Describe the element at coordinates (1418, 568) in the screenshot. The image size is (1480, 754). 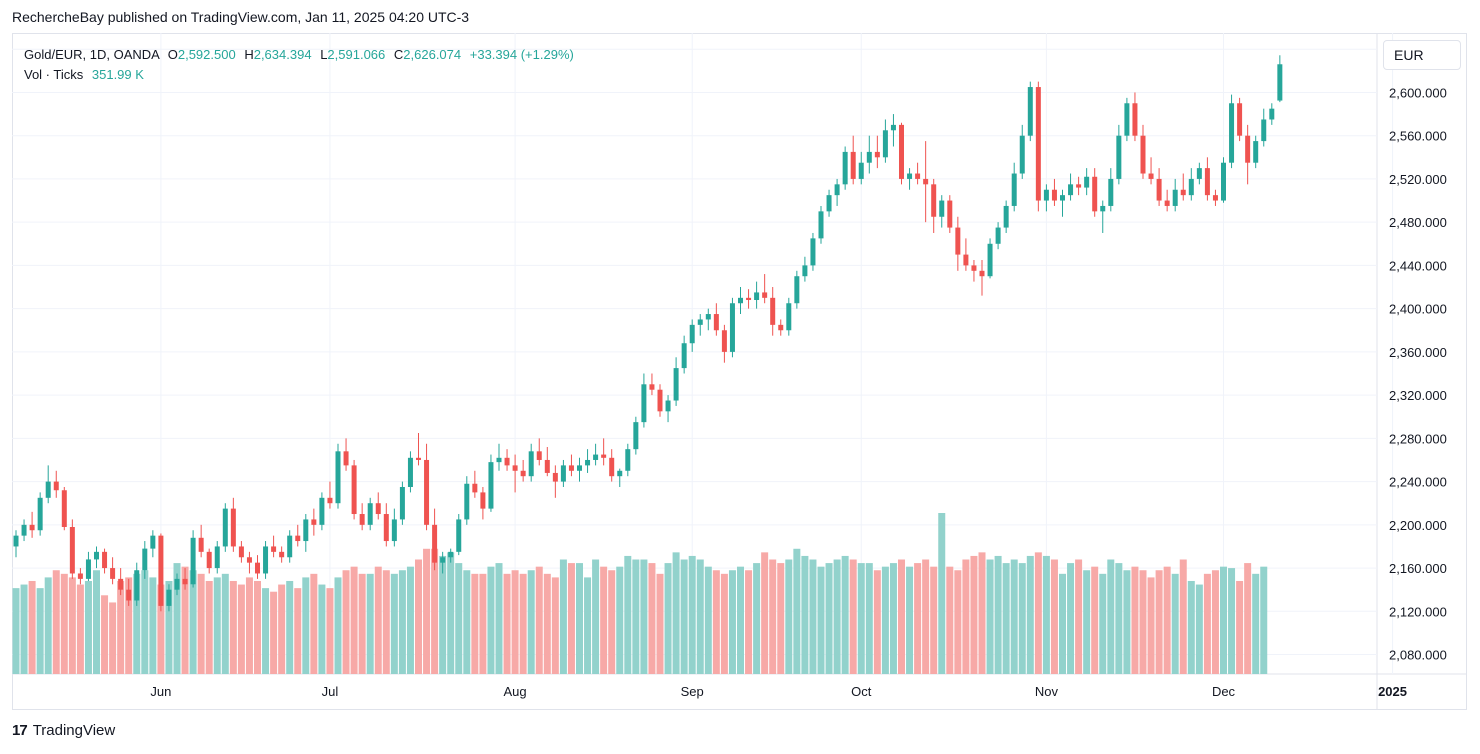
I see `price-tick-label: 2,160.000` at that location.